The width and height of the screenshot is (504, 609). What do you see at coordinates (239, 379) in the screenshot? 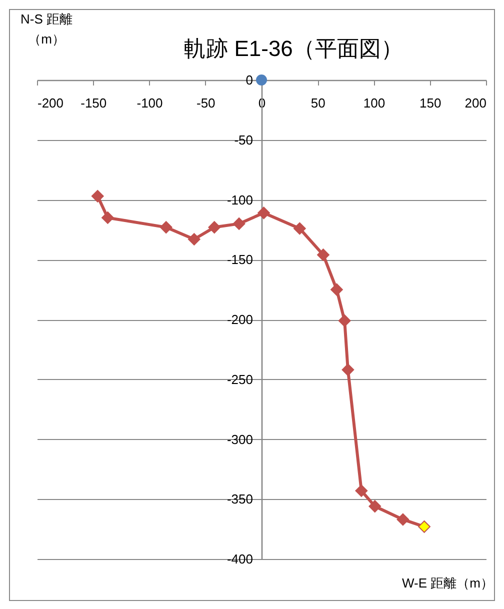
I see `y-tick-label: -250` at bounding box center [239, 379].